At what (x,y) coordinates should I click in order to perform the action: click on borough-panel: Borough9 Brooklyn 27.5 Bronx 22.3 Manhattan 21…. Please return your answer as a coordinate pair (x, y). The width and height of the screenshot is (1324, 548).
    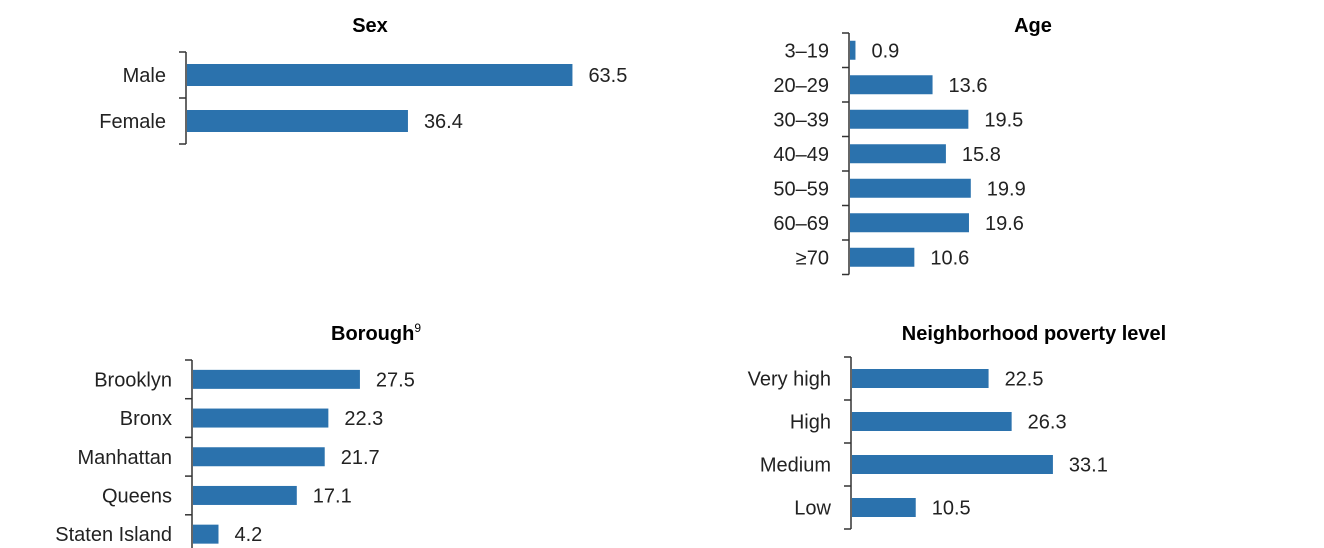
    Looking at the image, I should click on (238, 434).